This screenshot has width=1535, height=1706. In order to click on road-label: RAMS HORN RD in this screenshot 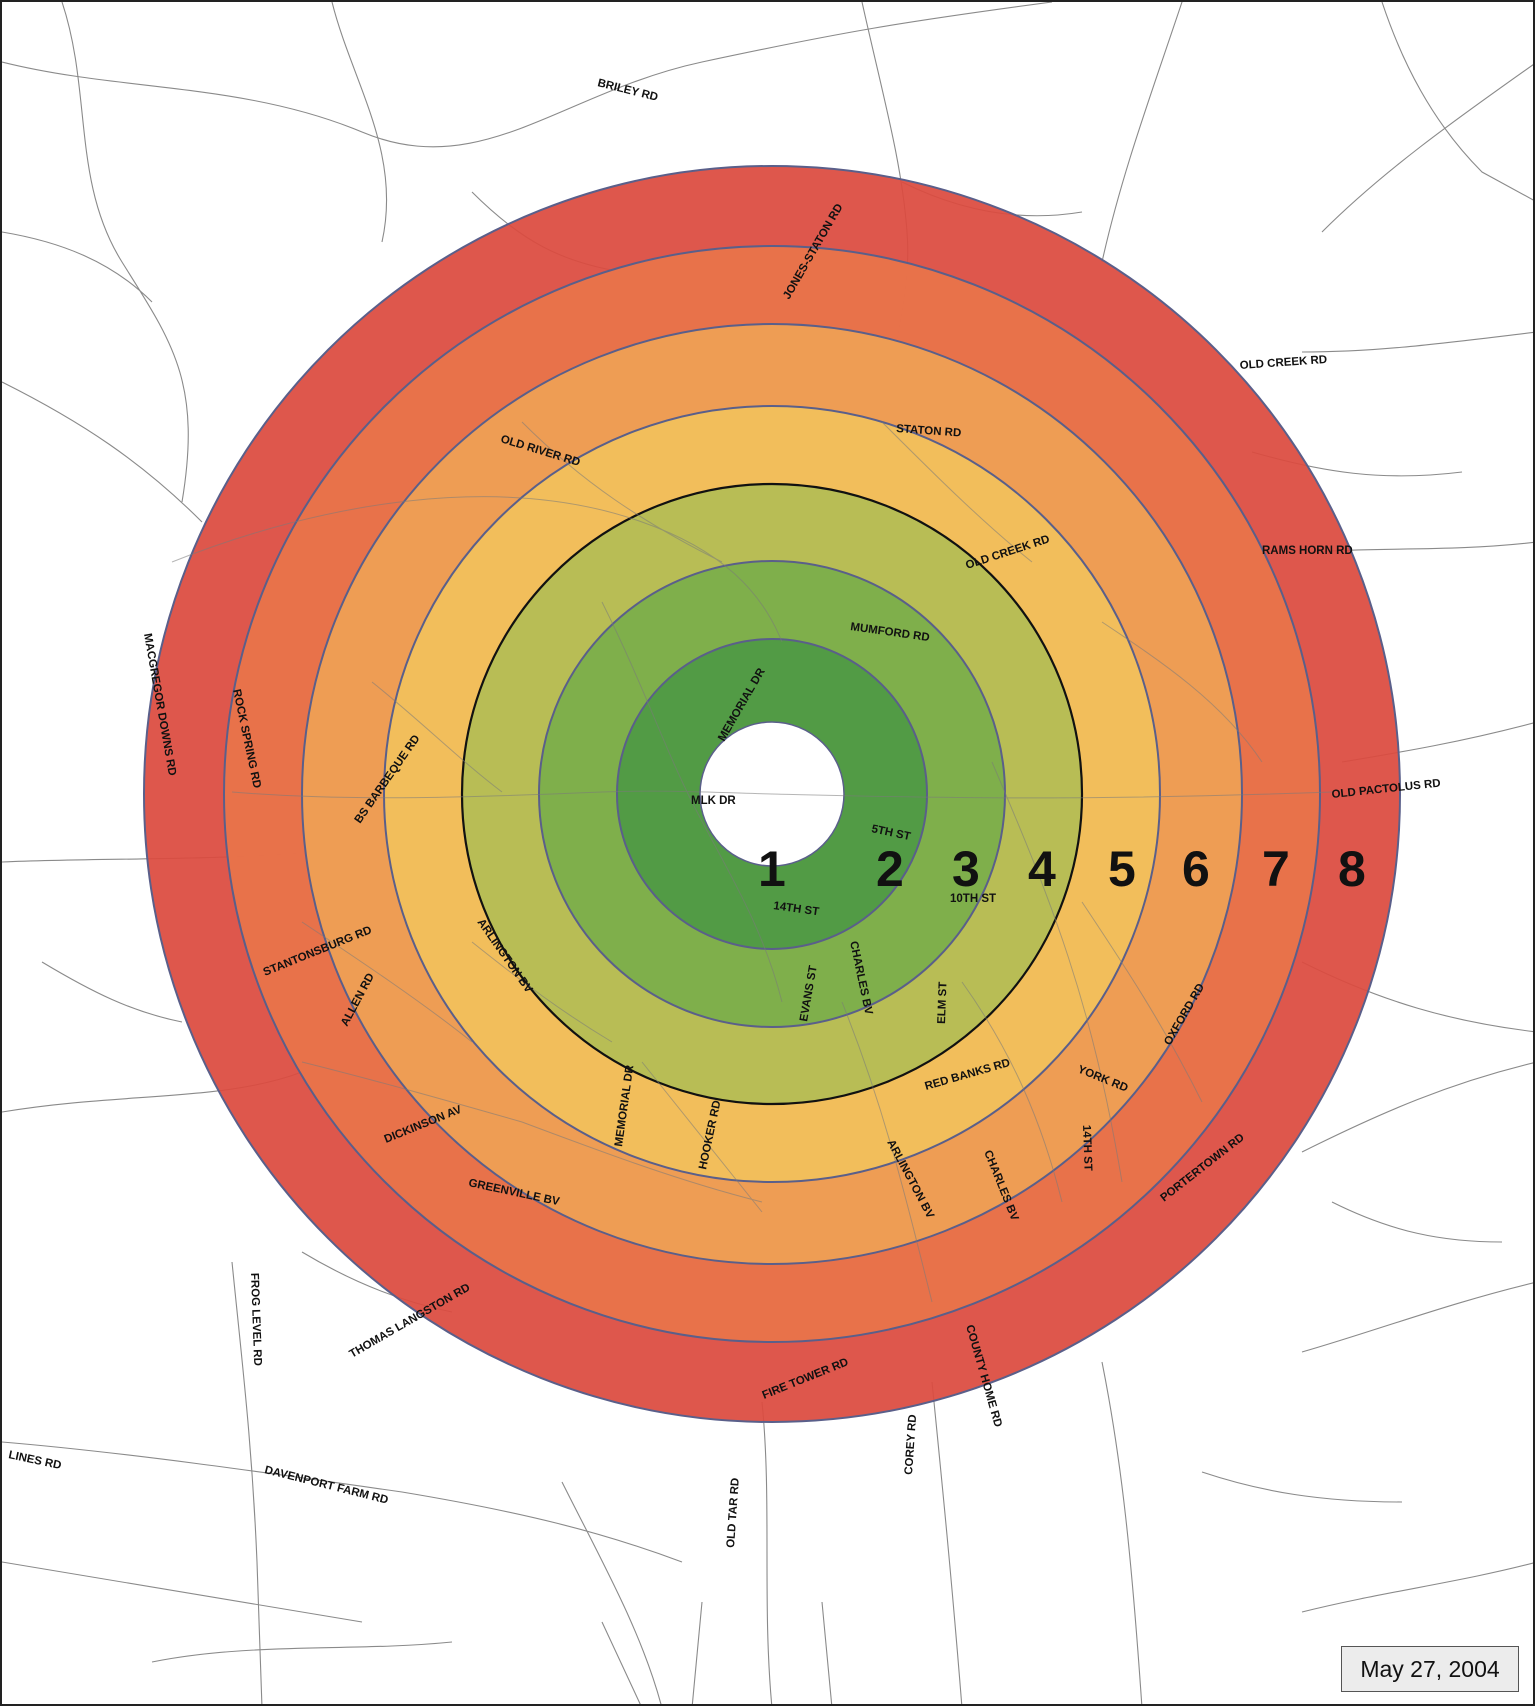, I will do `click(1307, 551)`.